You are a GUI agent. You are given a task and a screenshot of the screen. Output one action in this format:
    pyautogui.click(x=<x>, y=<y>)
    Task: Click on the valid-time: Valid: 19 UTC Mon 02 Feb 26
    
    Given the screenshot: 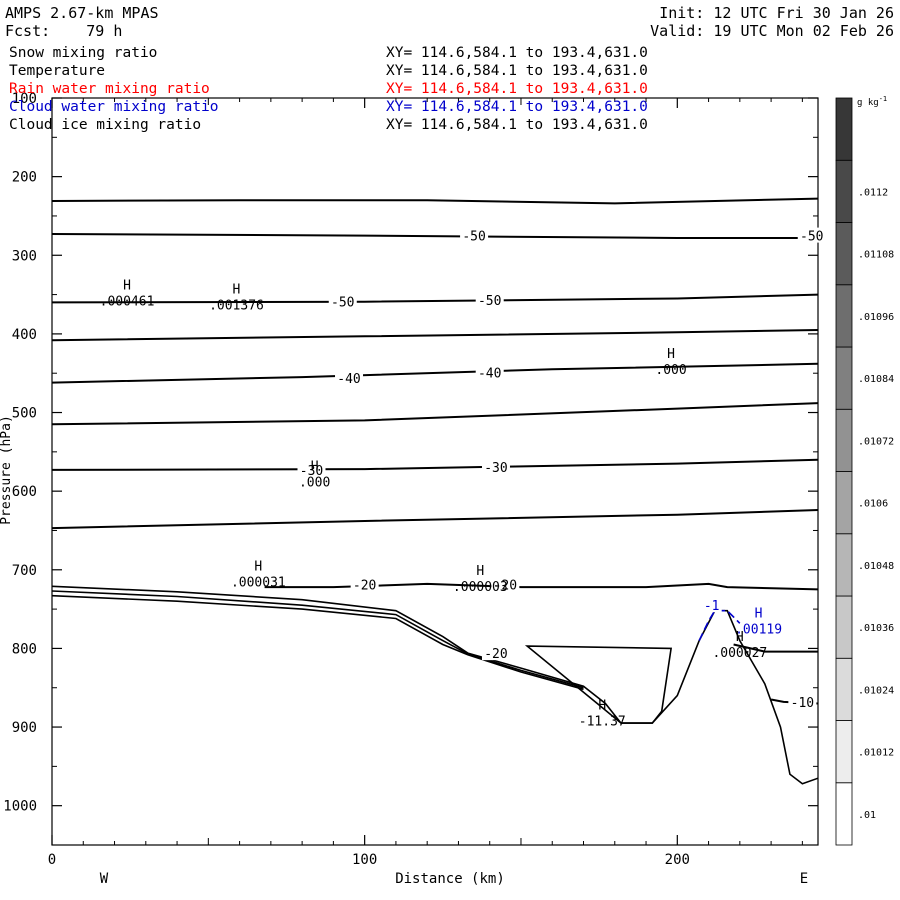 What is the action you would take?
    pyautogui.click(x=772, y=31)
    